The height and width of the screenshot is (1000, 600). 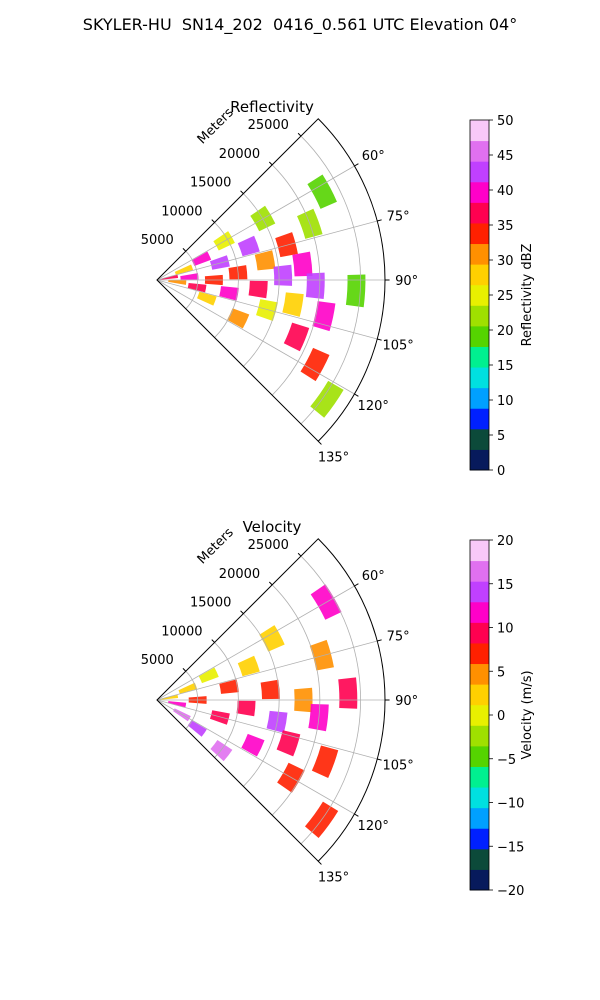 I want to click on reflectivity-azimuth-tick-label: 105°, so click(x=397, y=346).